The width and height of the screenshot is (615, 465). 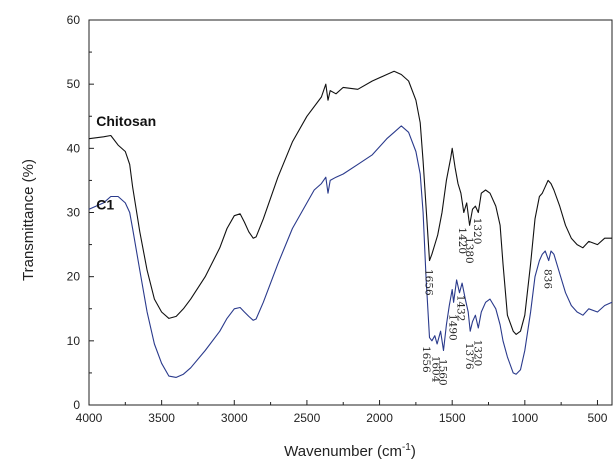 I want to click on x-axis-title-suffix: ), so click(x=413, y=451).